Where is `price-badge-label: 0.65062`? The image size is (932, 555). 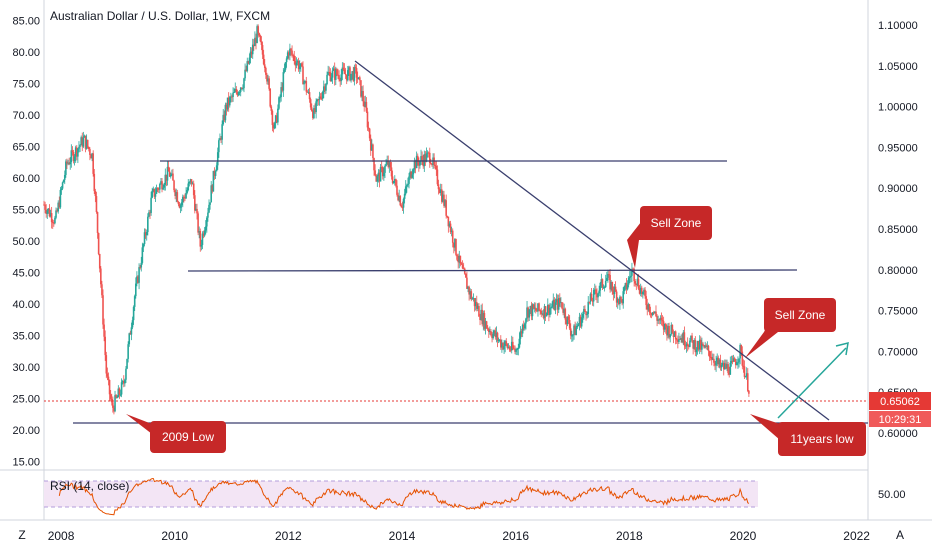 price-badge-label: 0.65062 is located at coordinates (900, 402).